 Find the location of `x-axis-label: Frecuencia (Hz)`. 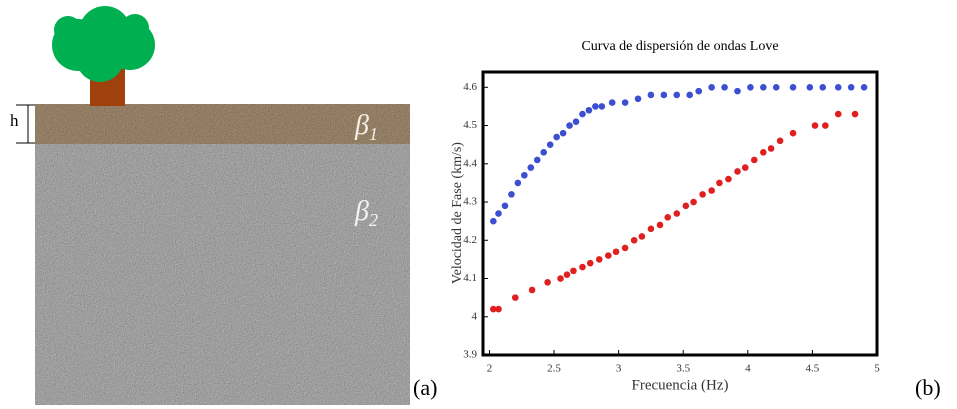

x-axis-label: Frecuencia (Hz) is located at coordinates (679, 385).